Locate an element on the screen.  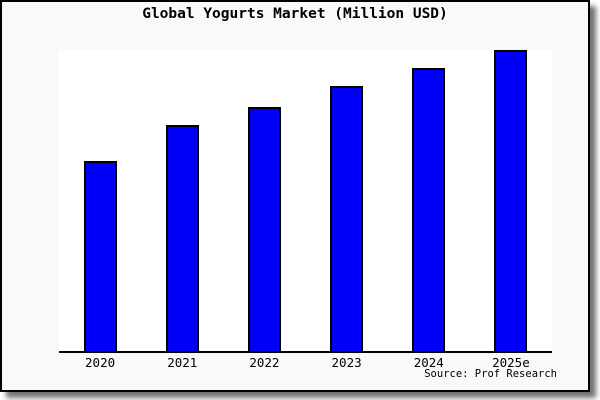
bar-2021 is located at coordinates (182, 238).